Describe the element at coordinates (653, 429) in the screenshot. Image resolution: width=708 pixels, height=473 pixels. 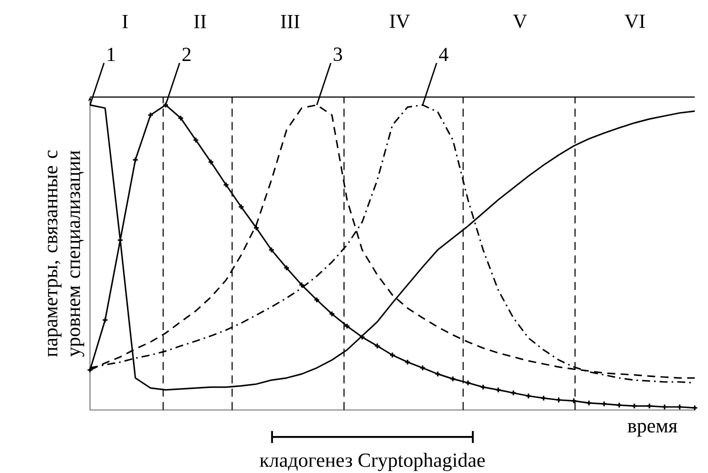
I see `x-axis-title: время` at that location.